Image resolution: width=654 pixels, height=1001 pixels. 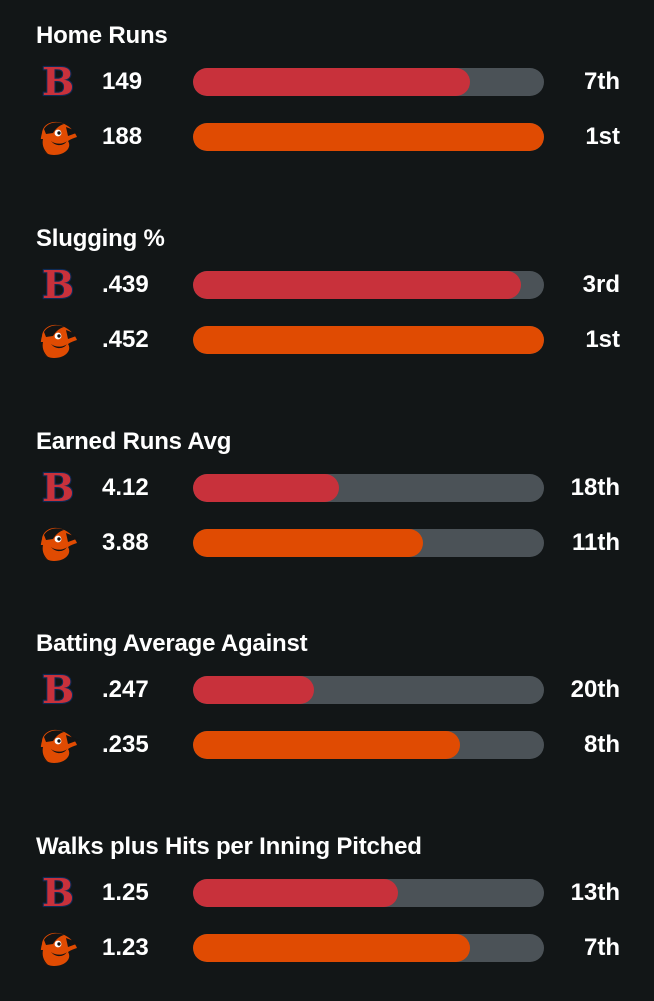 I want to click on stat-value: 3.88, so click(x=125, y=542).